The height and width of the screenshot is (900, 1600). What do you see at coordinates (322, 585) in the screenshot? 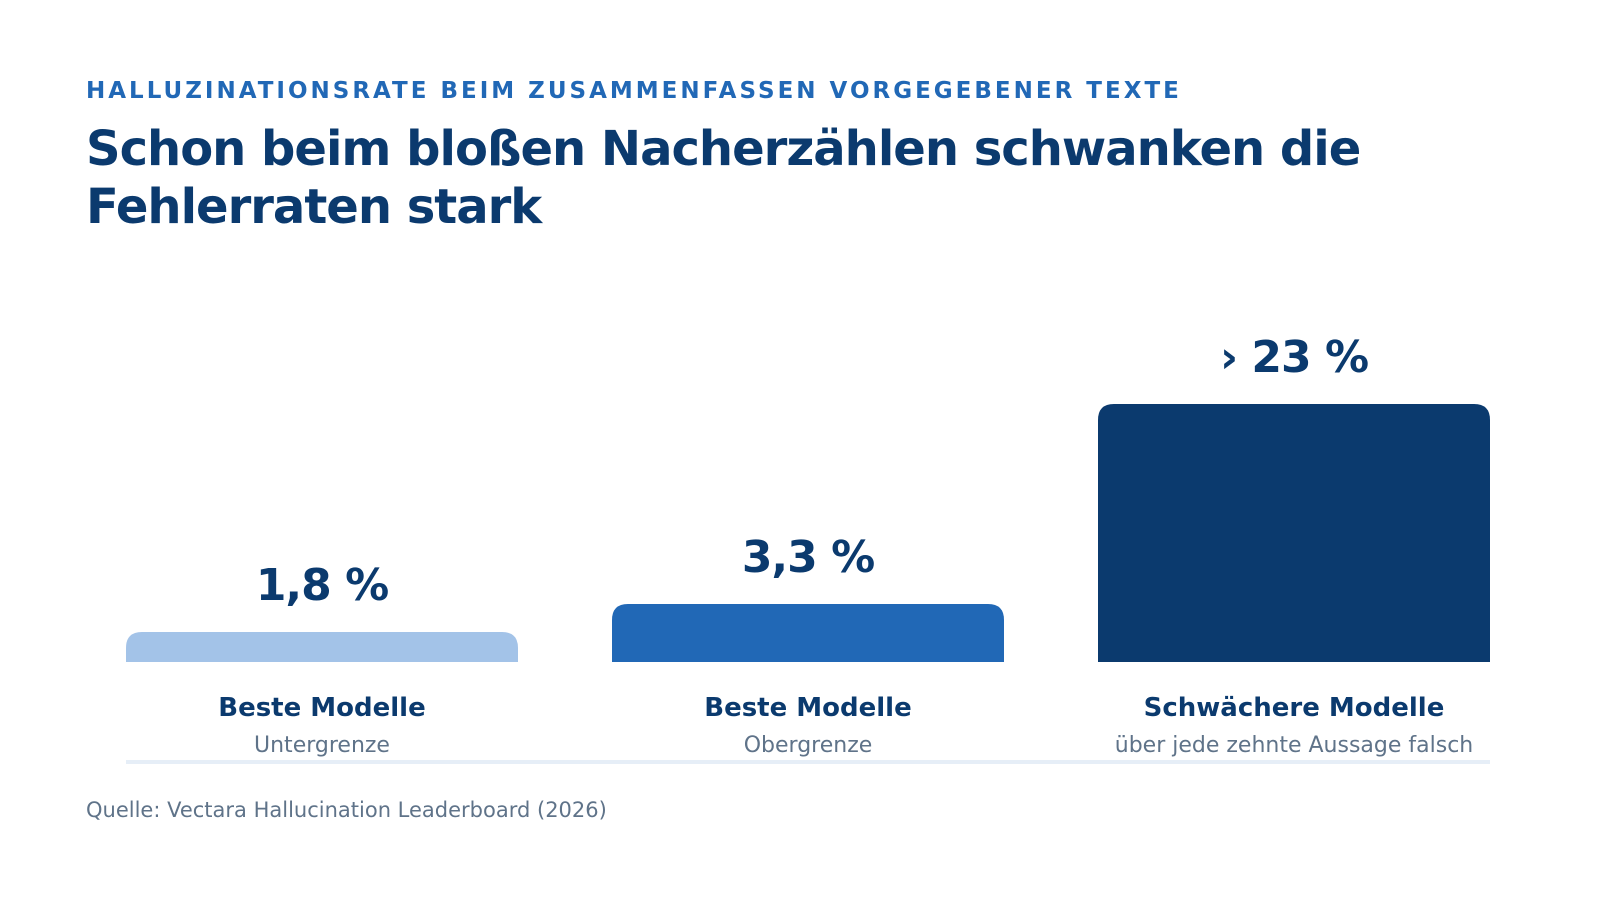
I see `value-label-1: 1,8 %` at bounding box center [322, 585].